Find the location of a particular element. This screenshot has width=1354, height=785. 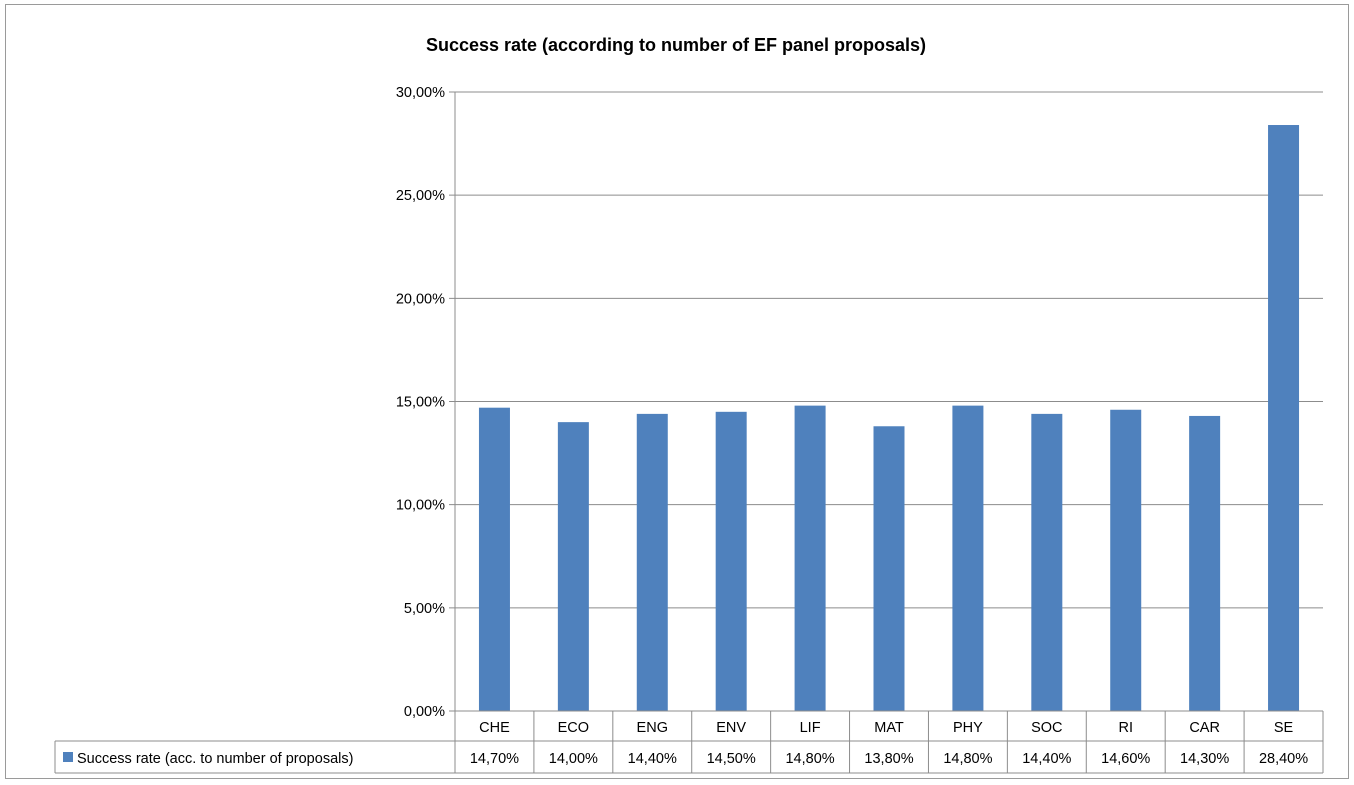

bar-ri is located at coordinates (1126, 560).